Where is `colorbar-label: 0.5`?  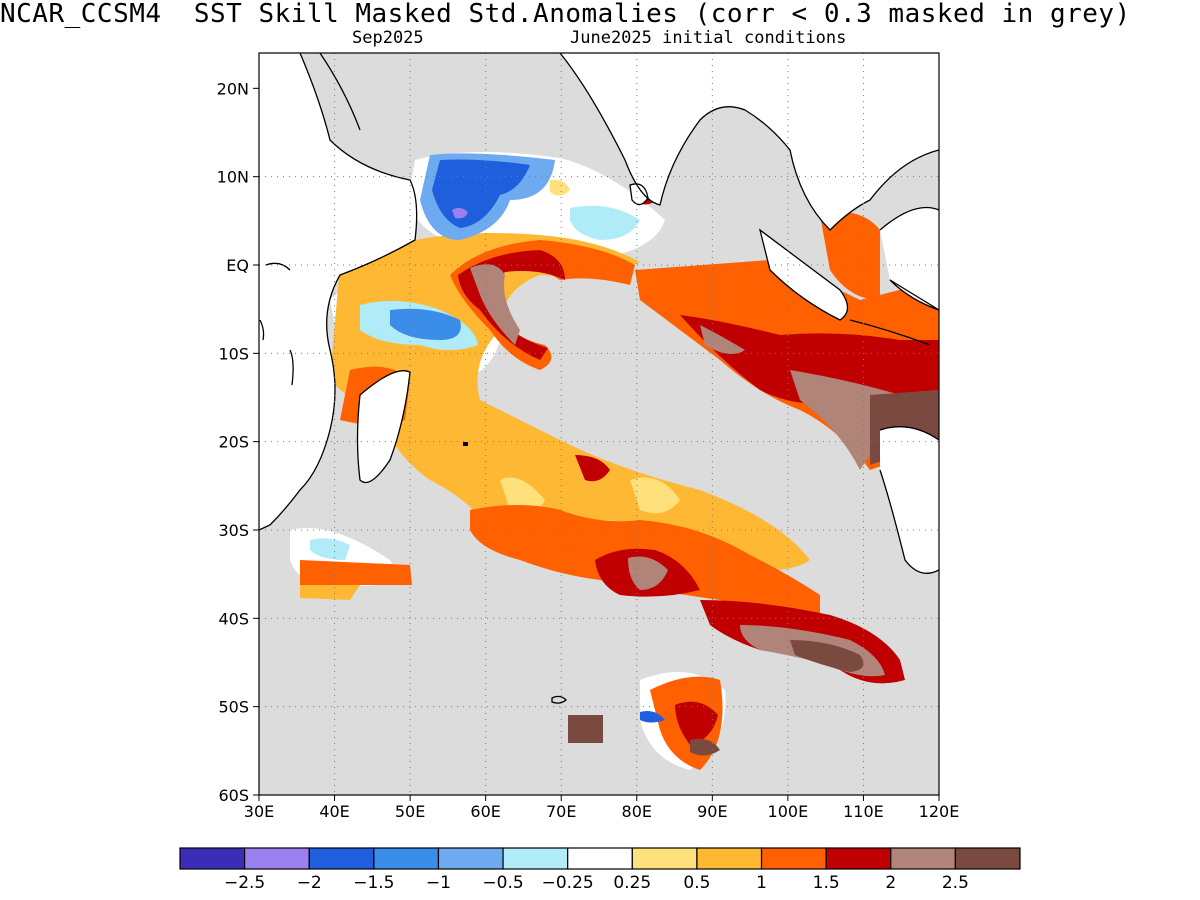
colorbar-label: 0.5 is located at coordinates (696, 883).